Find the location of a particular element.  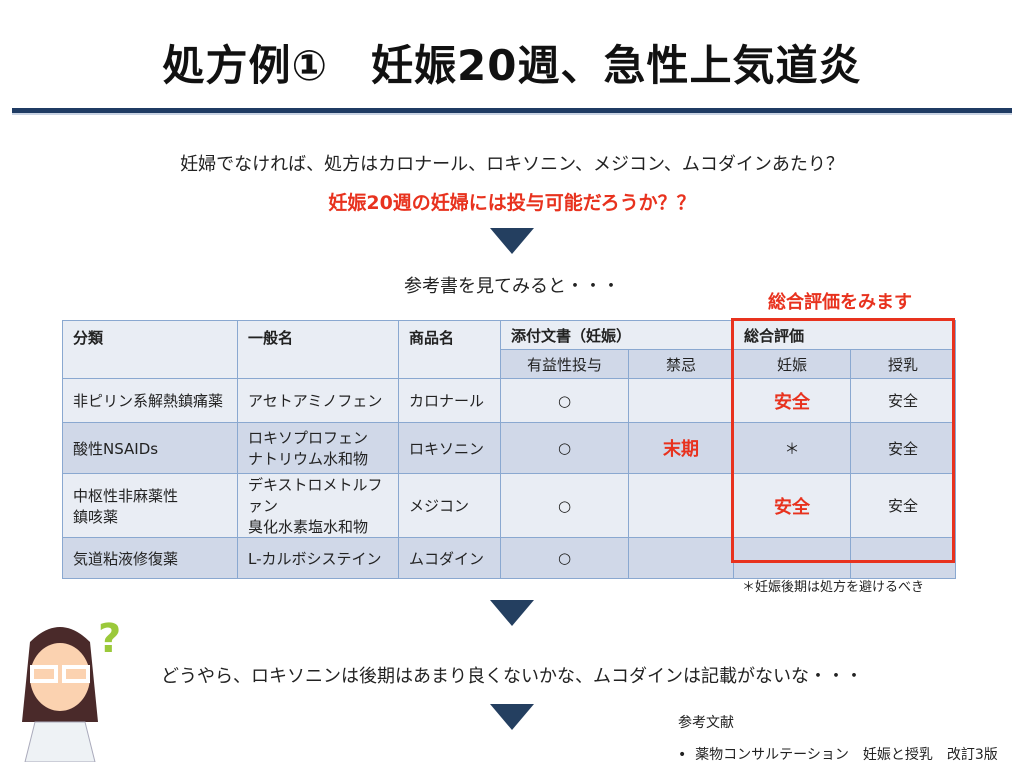

pharmacist-illustration: ? is located at coordinates (71, 689).